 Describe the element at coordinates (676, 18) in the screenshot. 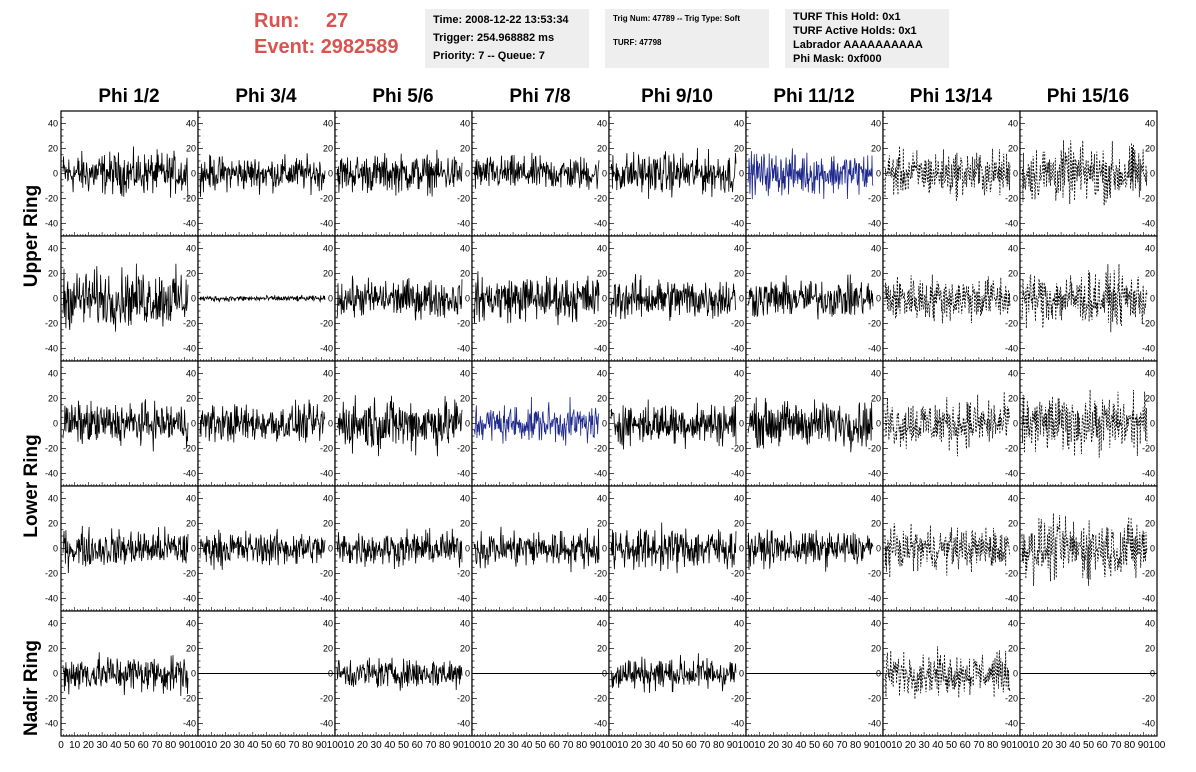

I see `trig-num-text: Trig Num: 47789 -- Trig Type: Soft` at that location.